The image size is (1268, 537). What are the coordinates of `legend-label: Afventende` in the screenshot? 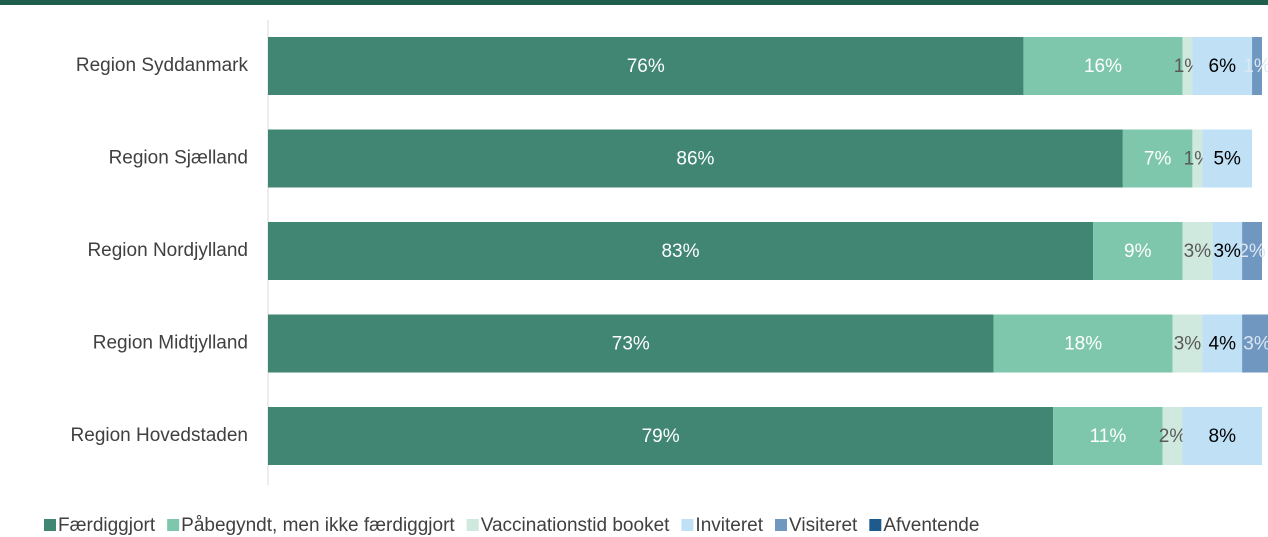 It's located at (931, 525).